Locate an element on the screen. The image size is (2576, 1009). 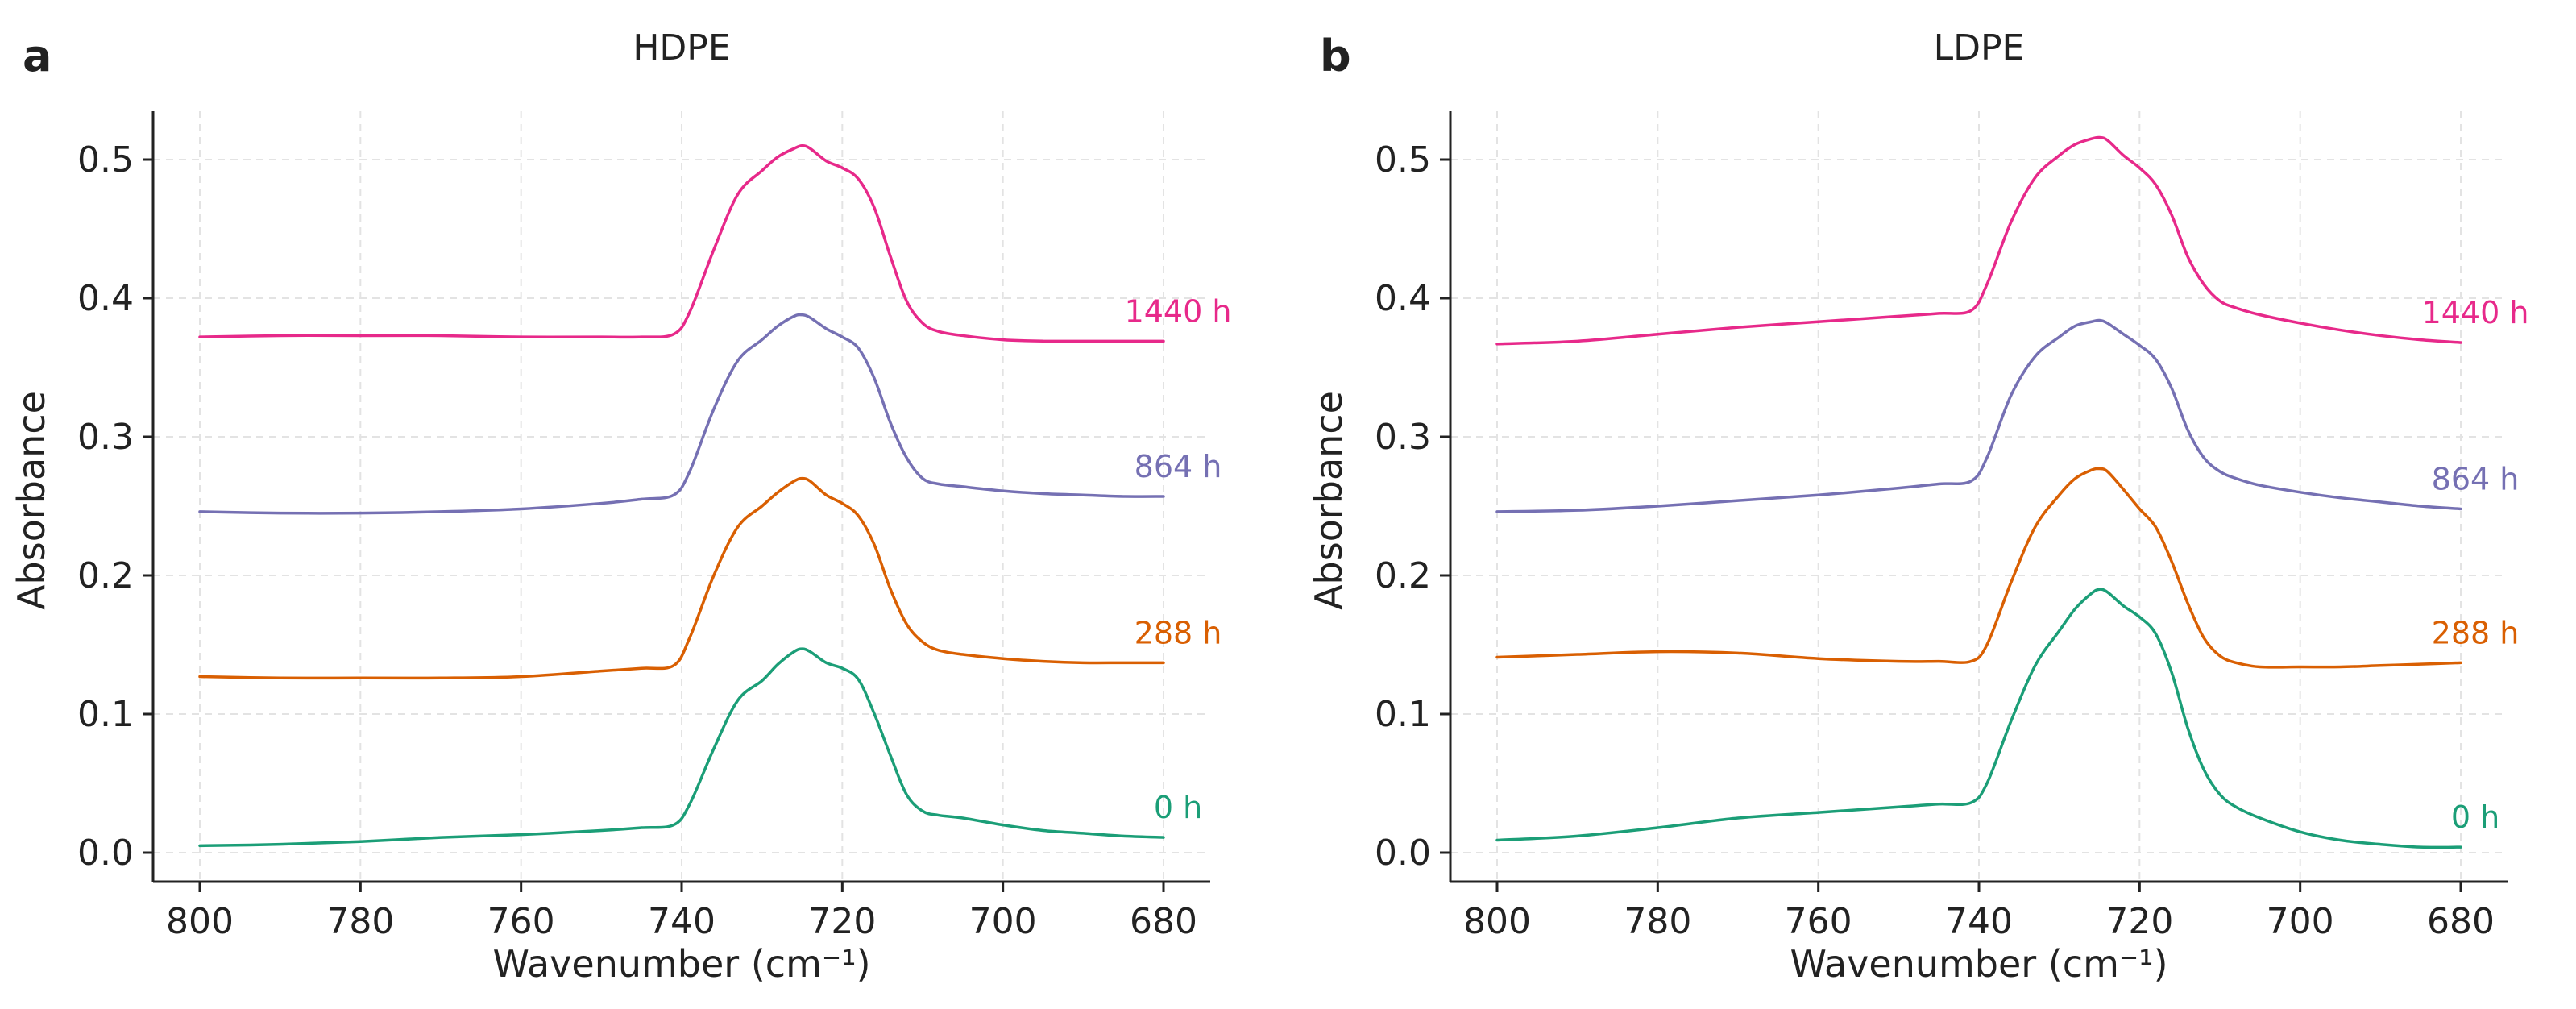
panel-label: a is located at coordinates (37, 56).